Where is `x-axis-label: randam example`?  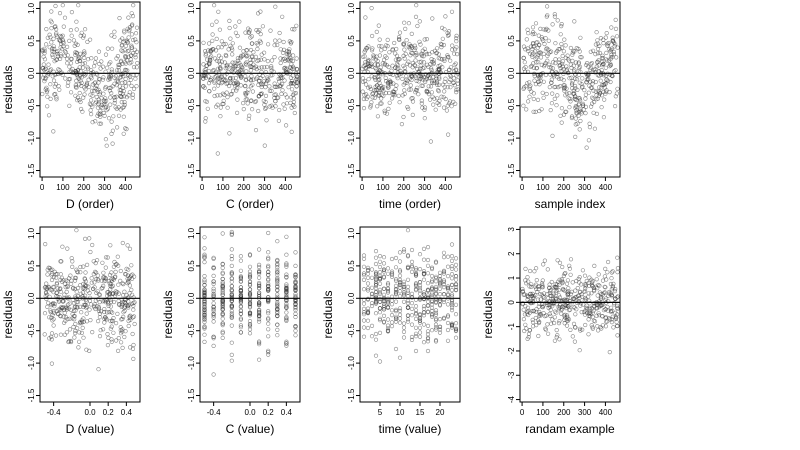
x-axis-label: randam example is located at coordinates (570, 429).